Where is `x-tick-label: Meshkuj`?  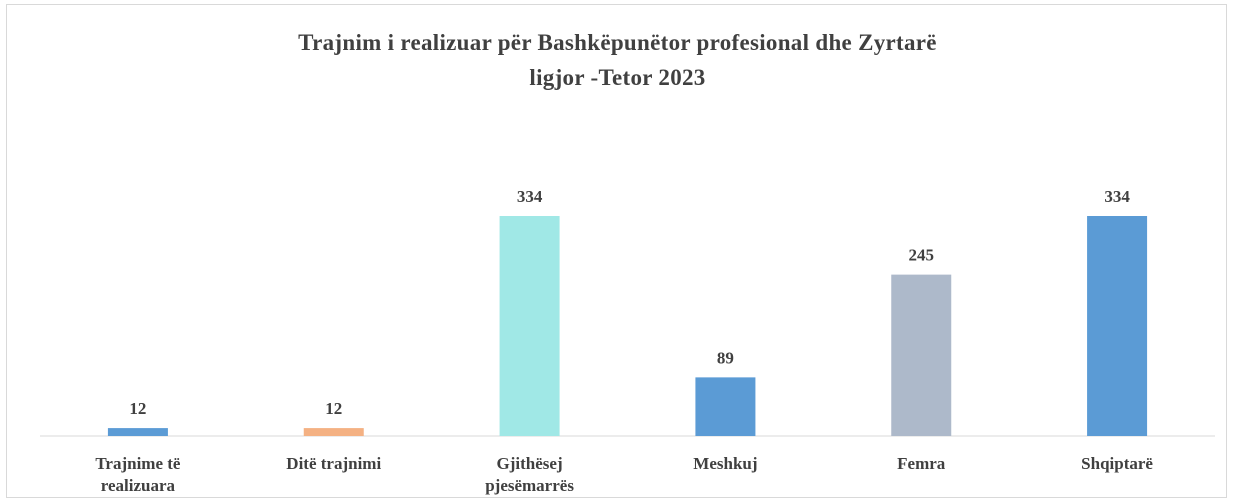 x-tick-label: Meshkuj is located at coordinates (725, 463).